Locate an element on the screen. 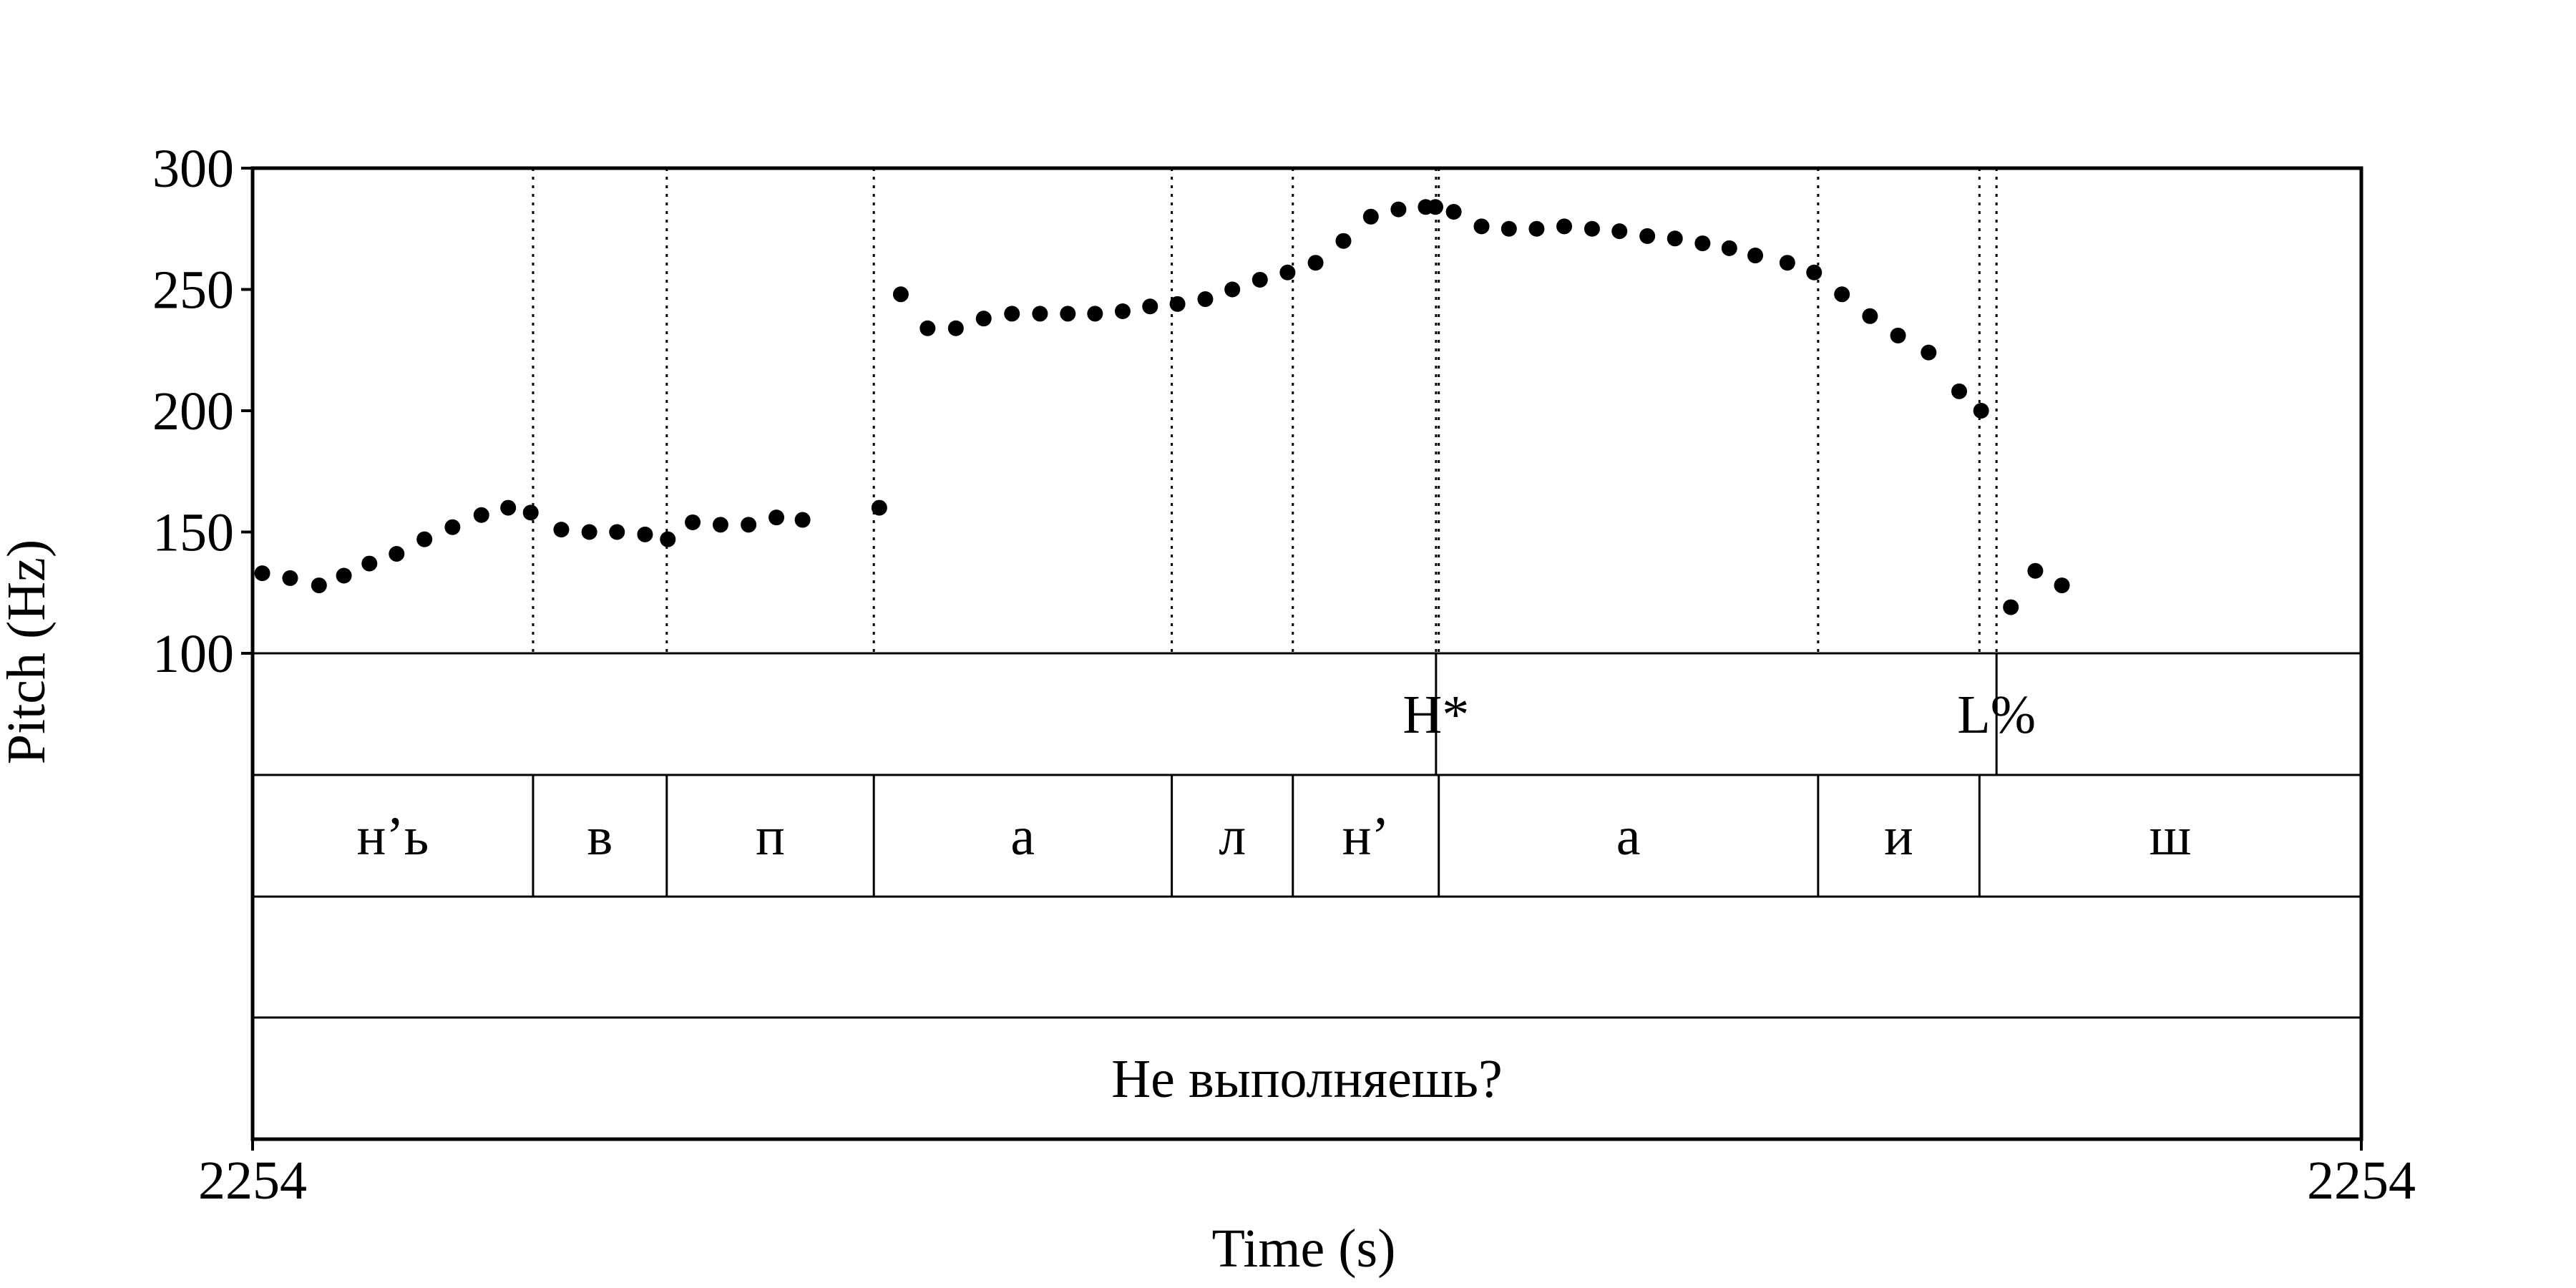 This screenshot has width=2576, height=1288. tier-label: и is located at coordinates (1898, 836).